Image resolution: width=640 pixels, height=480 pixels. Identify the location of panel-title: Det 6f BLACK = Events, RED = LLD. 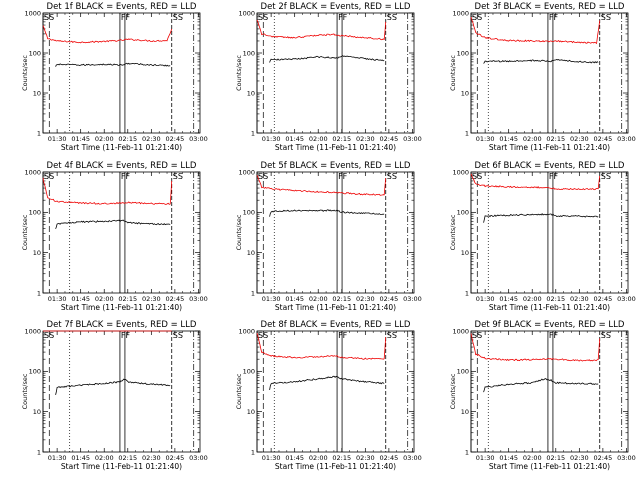
(550, 166).